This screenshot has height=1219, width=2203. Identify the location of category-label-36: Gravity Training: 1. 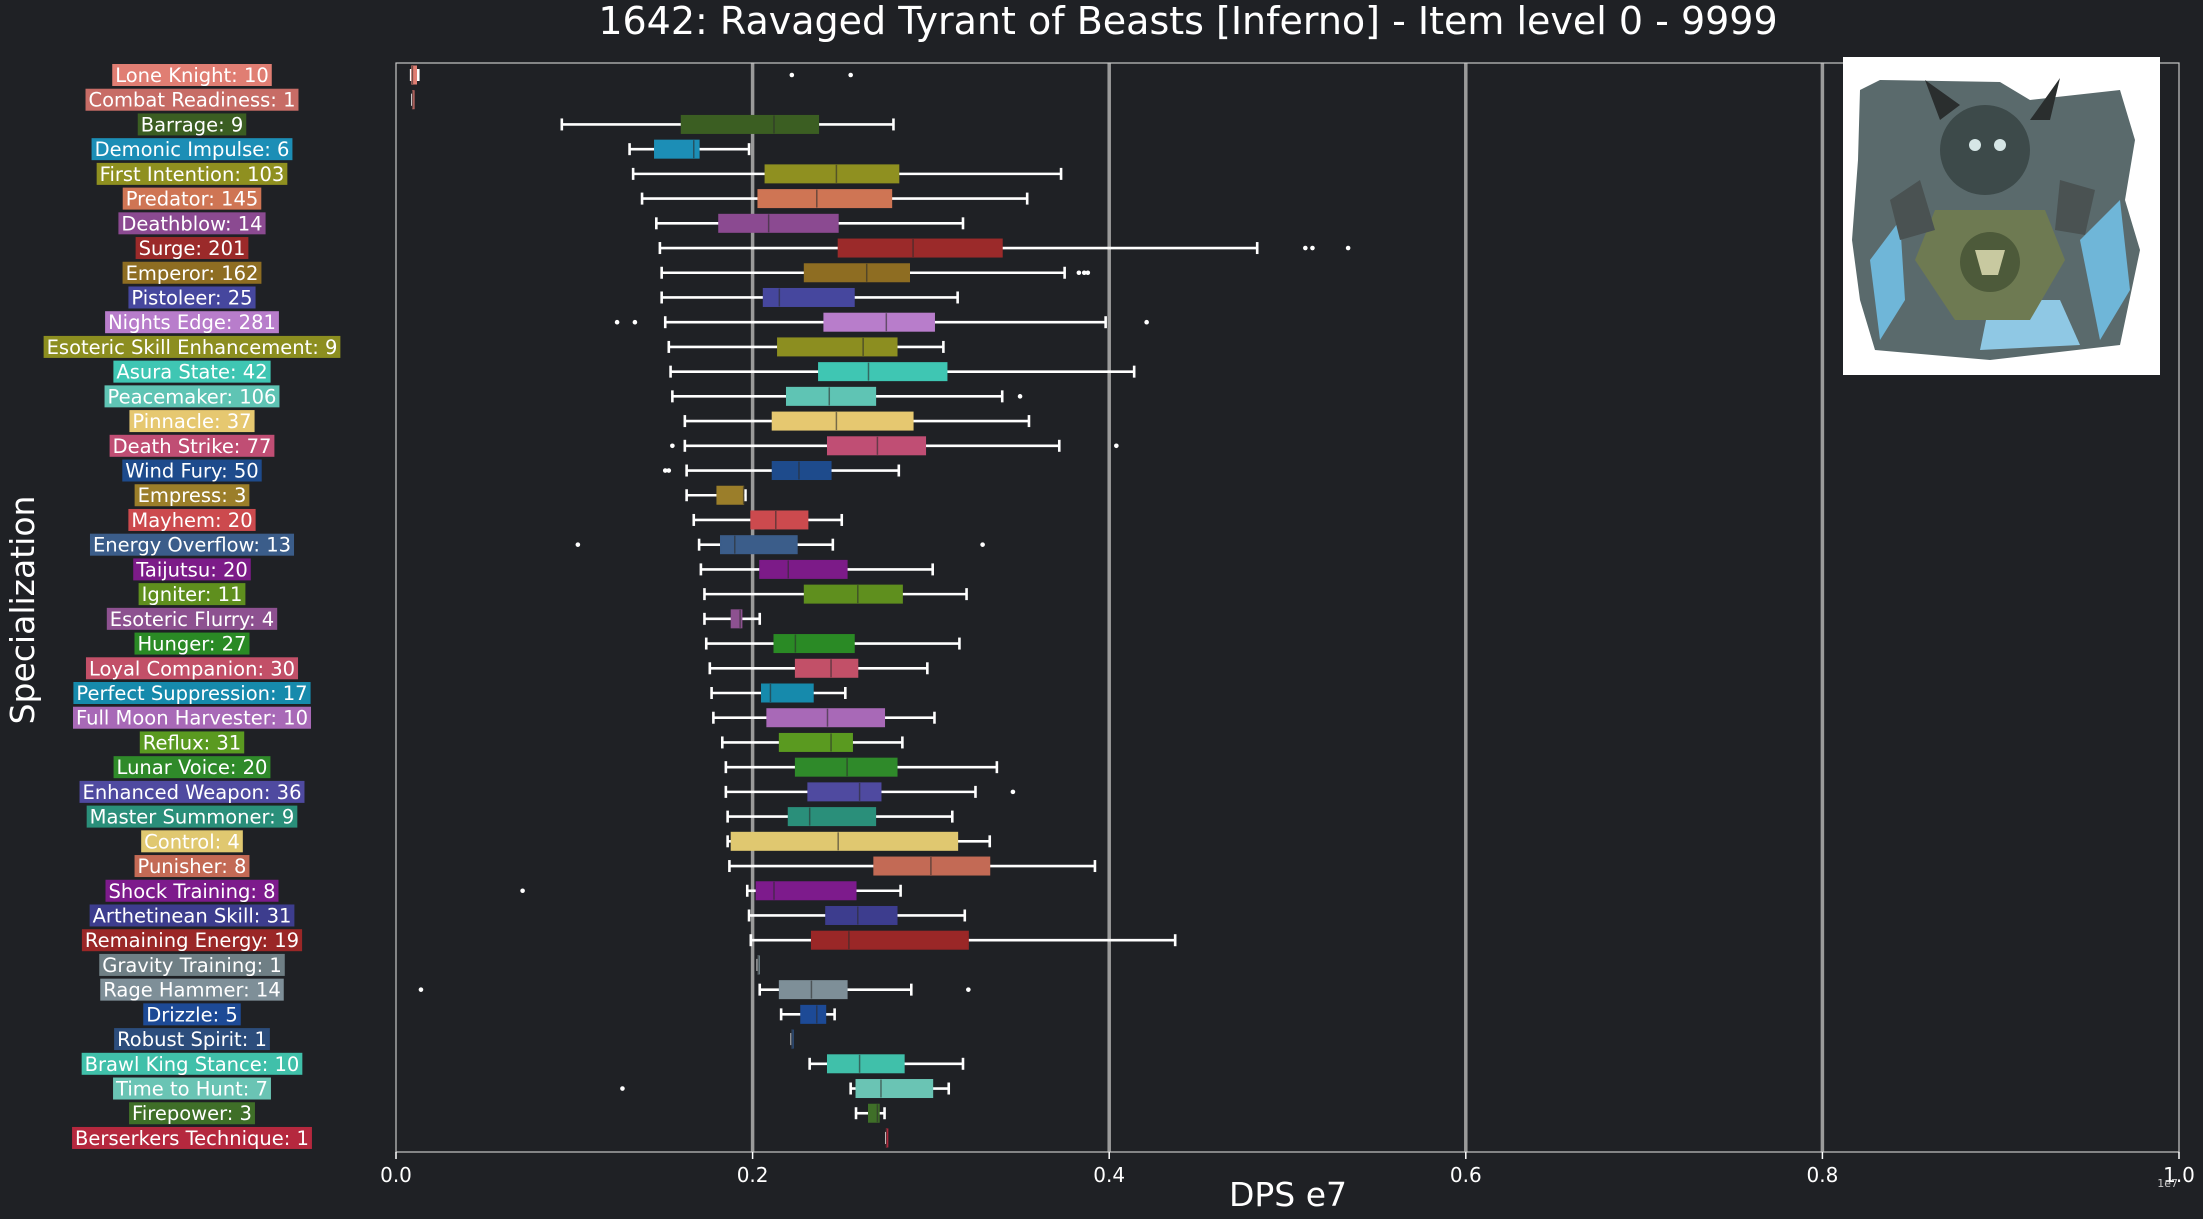
(192, 965).